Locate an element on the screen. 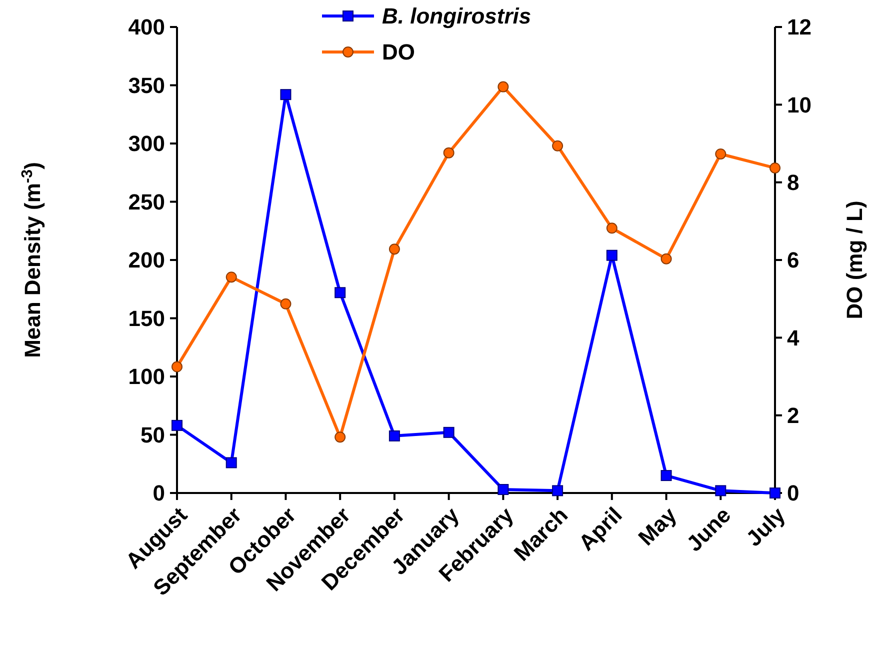 This screenshot has width=876, height=647. y2-tick-label: 6 is located at coordinates (793, 260).